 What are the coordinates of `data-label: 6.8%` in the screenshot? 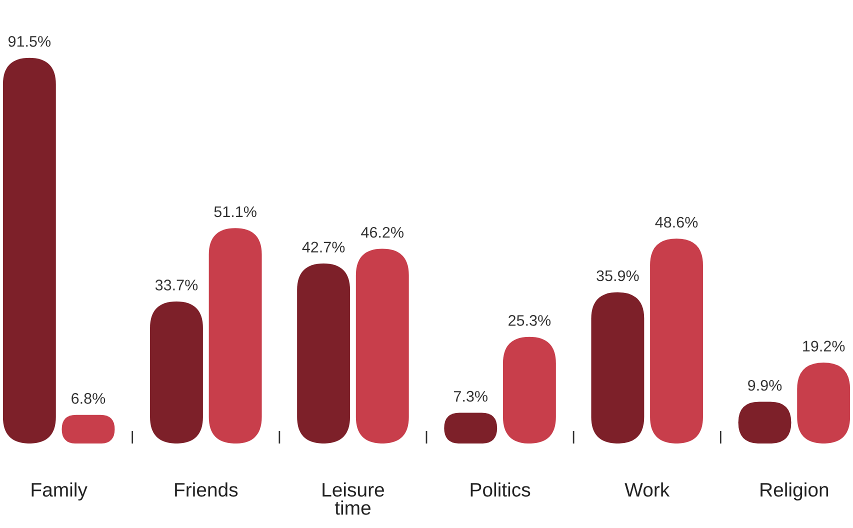 It's located at (89, 398).